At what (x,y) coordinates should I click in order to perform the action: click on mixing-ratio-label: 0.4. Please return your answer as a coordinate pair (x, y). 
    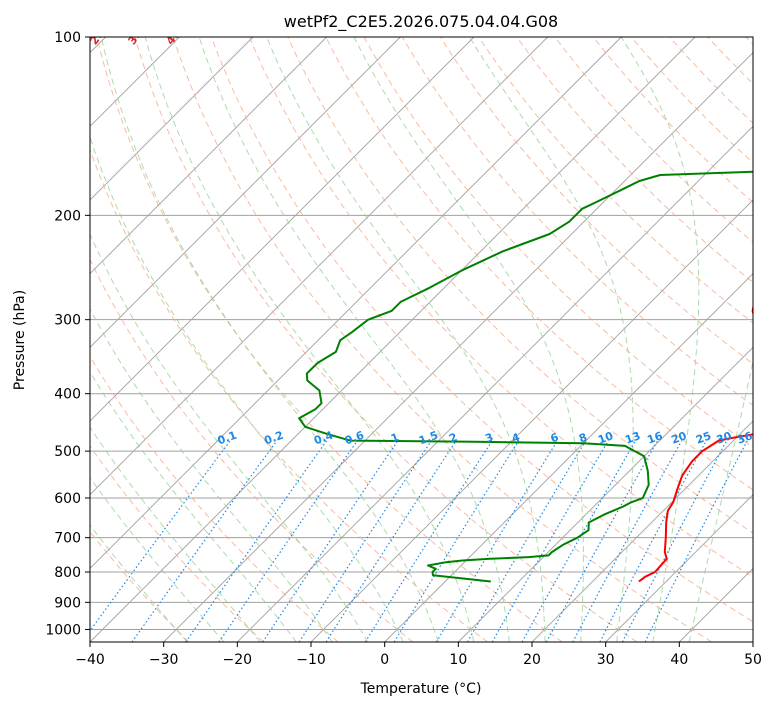
    Looking at the image, I should click on (323, 437).